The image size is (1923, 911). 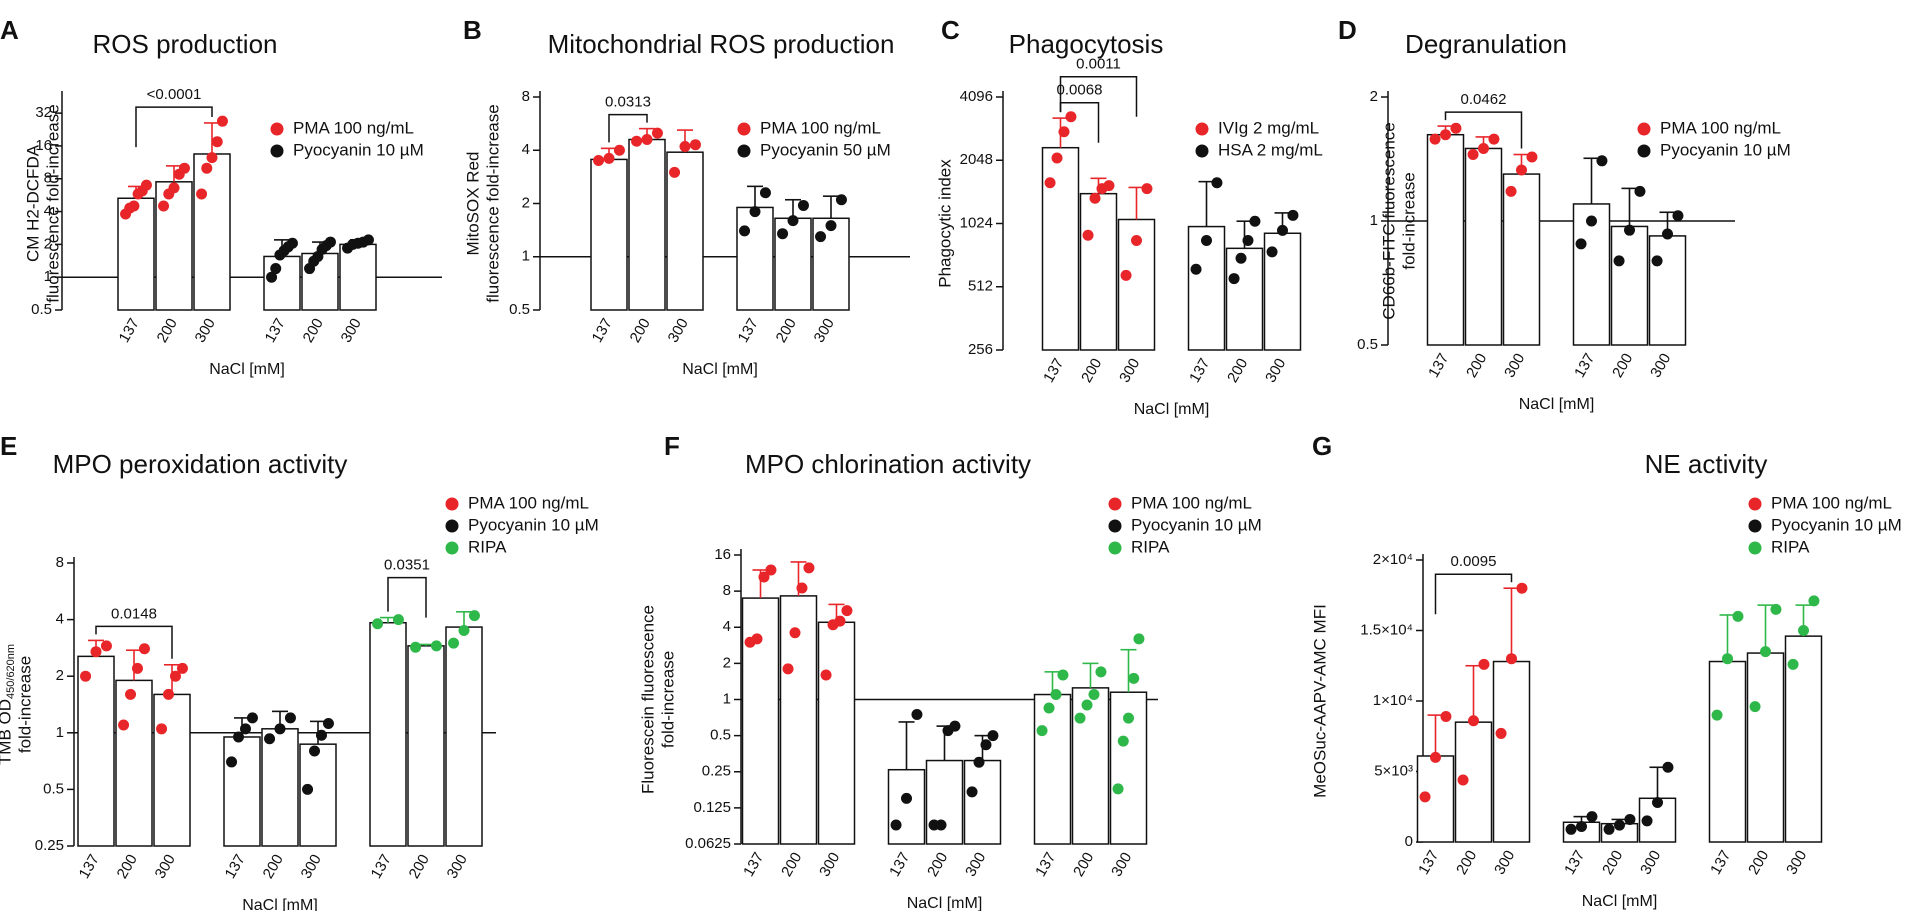 I want to click on p-value-label: 0.0148, so click(x=134, y=613).